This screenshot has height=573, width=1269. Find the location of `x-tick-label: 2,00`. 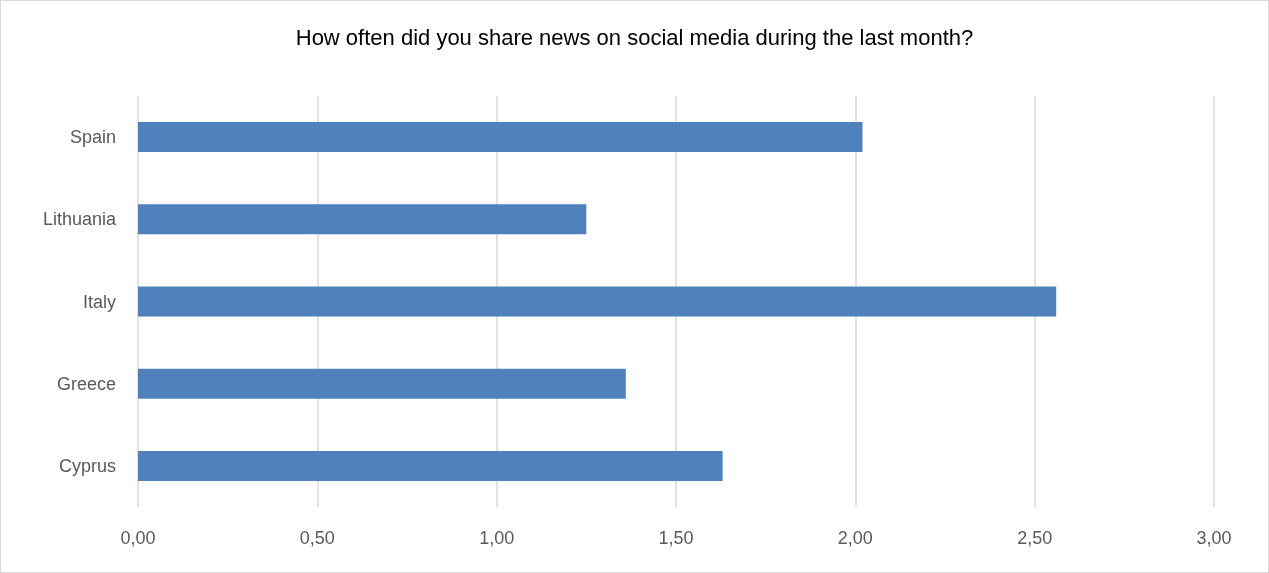

x-tick-label: 2,00 is located at coordinates (855, 538).